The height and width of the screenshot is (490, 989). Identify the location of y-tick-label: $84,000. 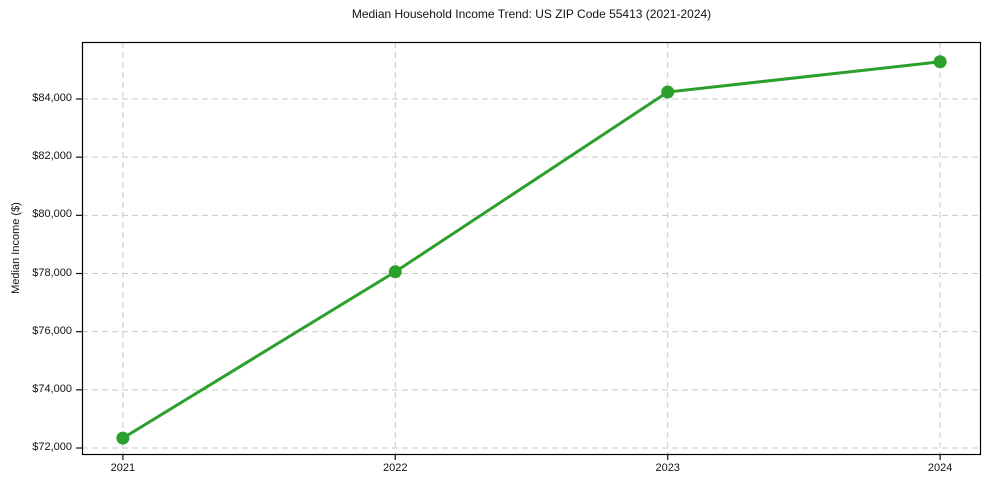
(52, 98).